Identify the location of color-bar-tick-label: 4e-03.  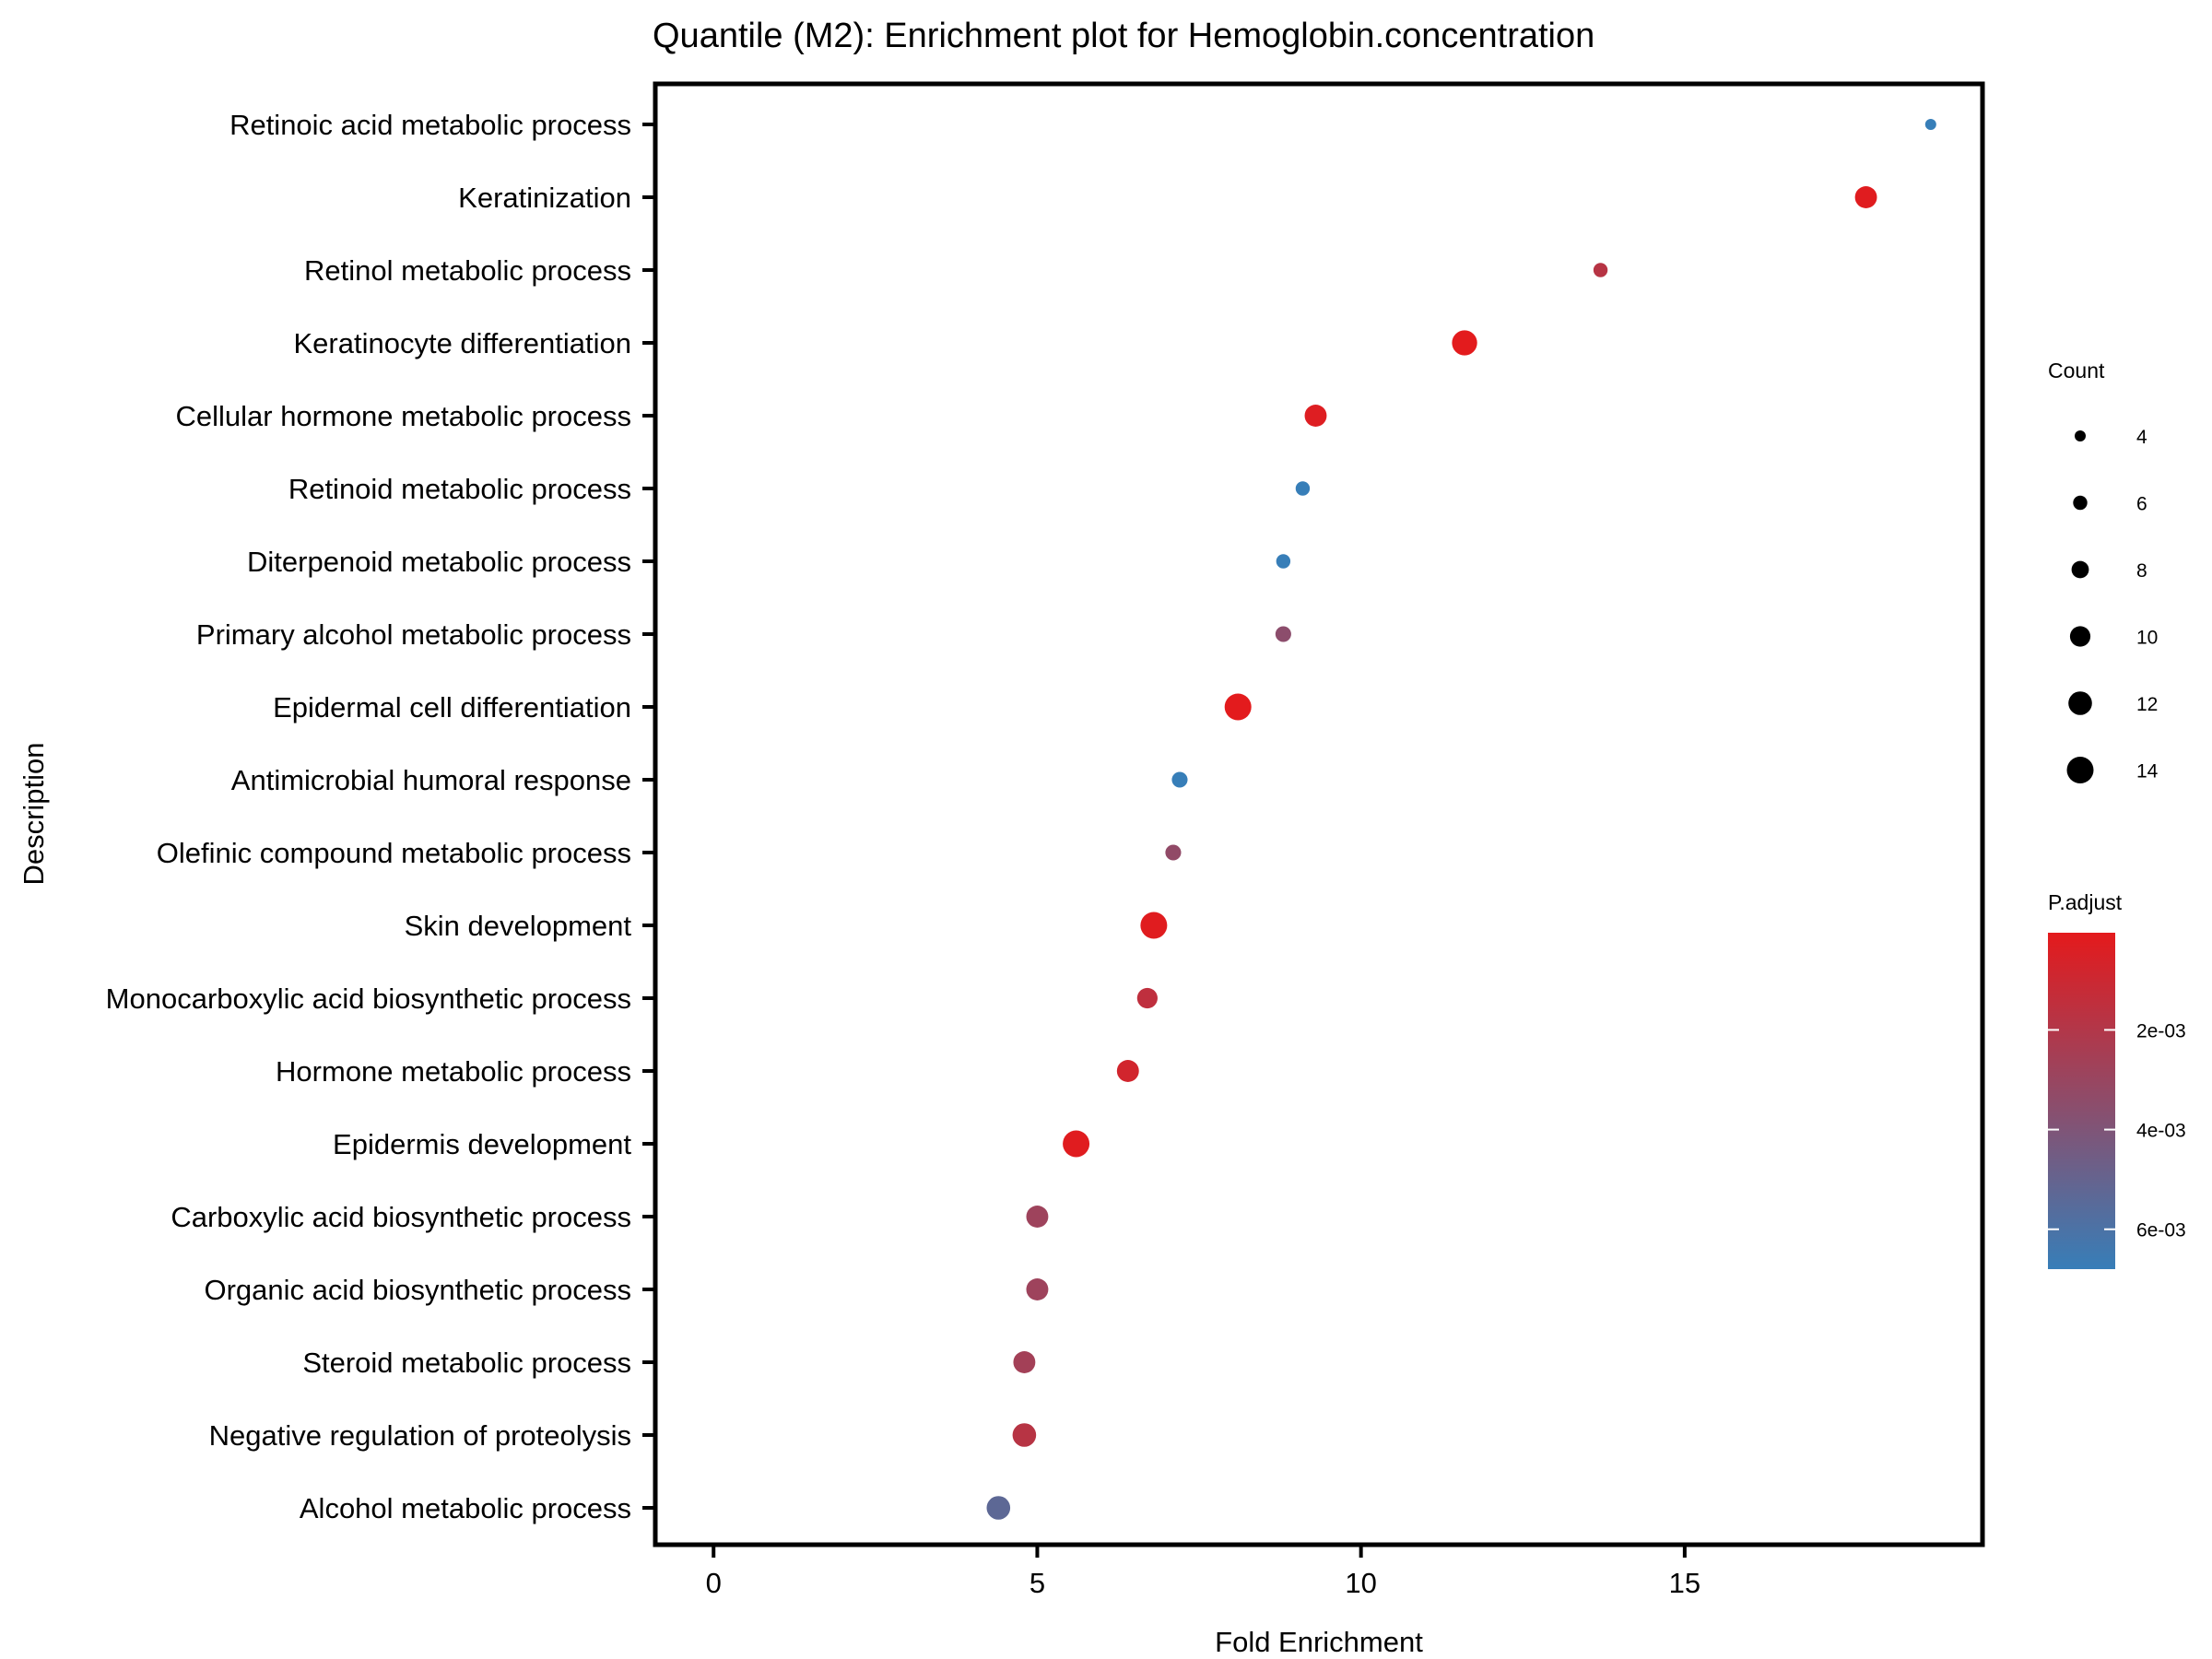
(2161, 1131).